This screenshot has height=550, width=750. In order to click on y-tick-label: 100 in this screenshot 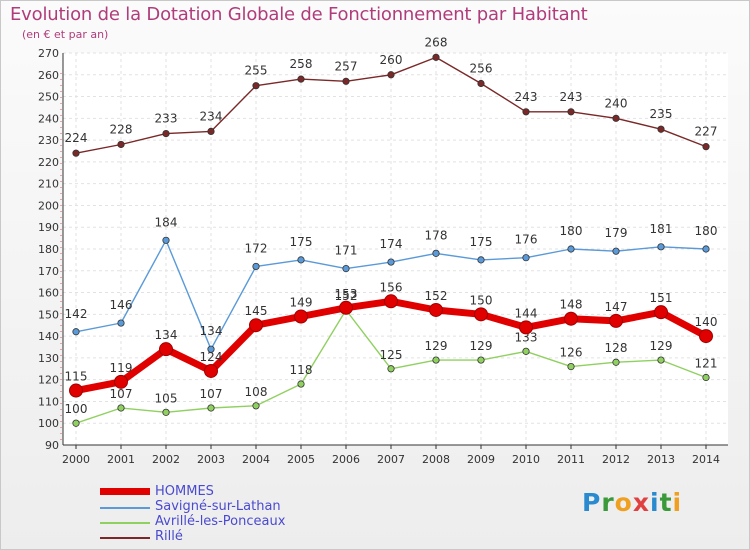, I will do `click(48, 423)`.